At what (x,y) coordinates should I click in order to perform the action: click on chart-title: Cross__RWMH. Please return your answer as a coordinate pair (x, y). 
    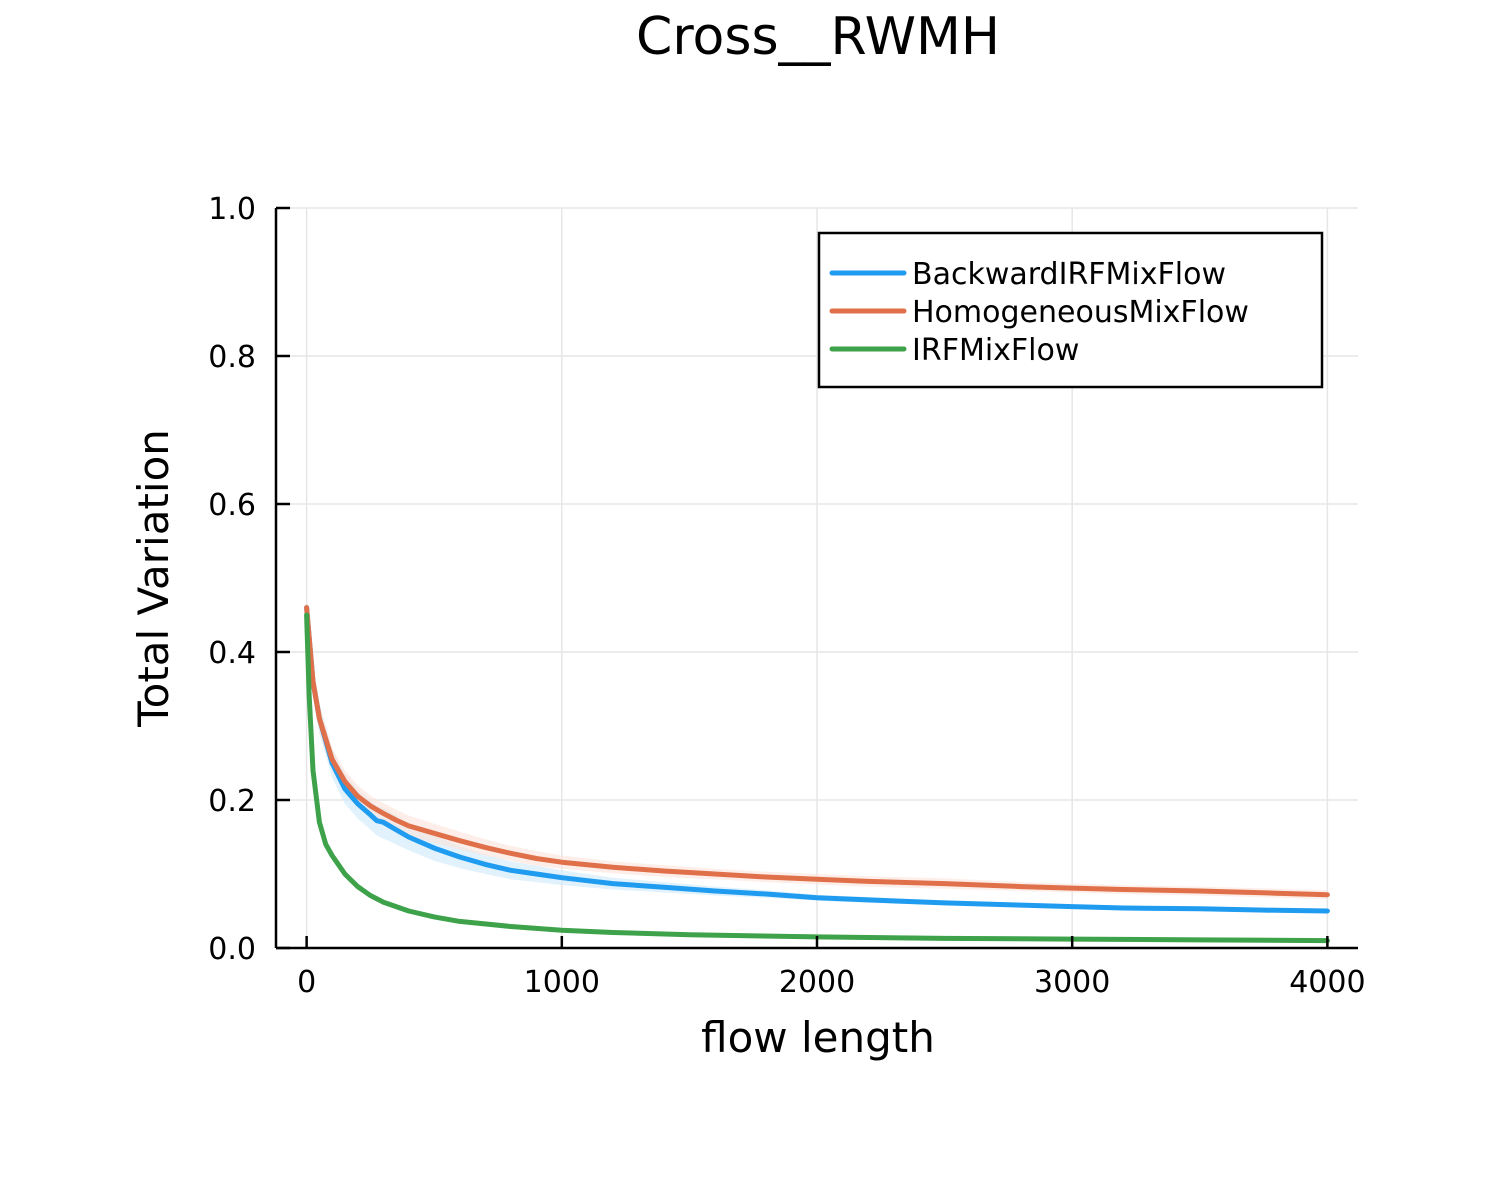
    Looking at the image, I should click on (818, 37).